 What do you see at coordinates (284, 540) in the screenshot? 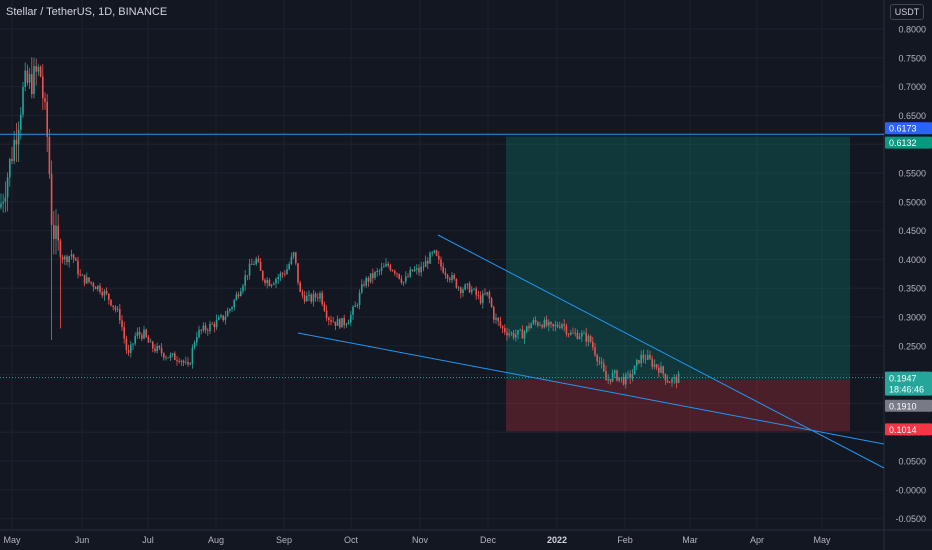
I see `time-tick-label: Sep` at bounding box center [284, 540].